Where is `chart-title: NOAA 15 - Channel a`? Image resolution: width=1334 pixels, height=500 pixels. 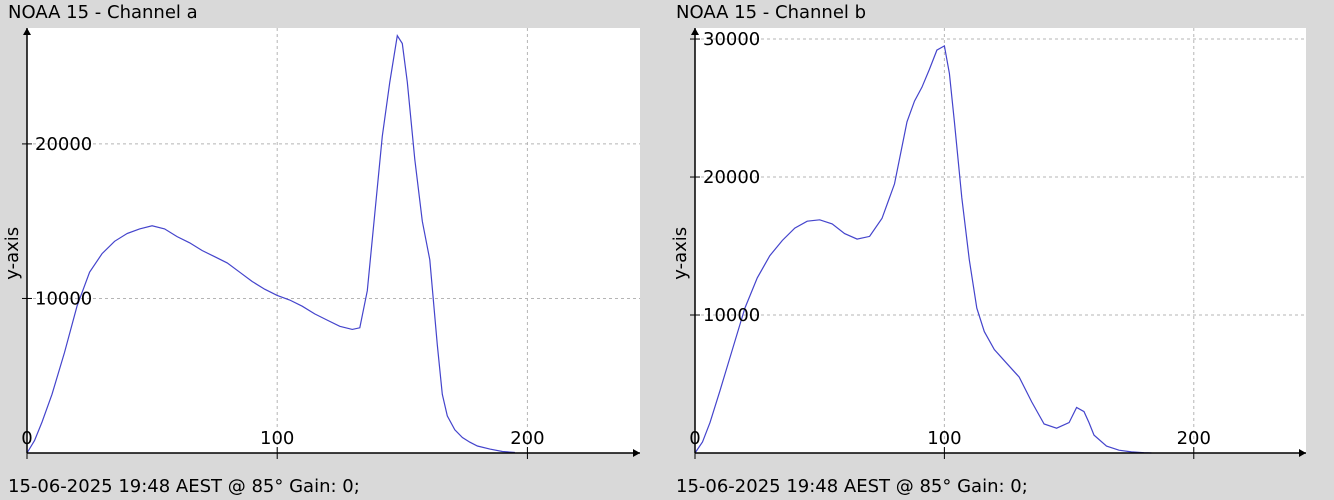
chart-title: NOAA 15 - Channel a is located at coordinates (103, 12).